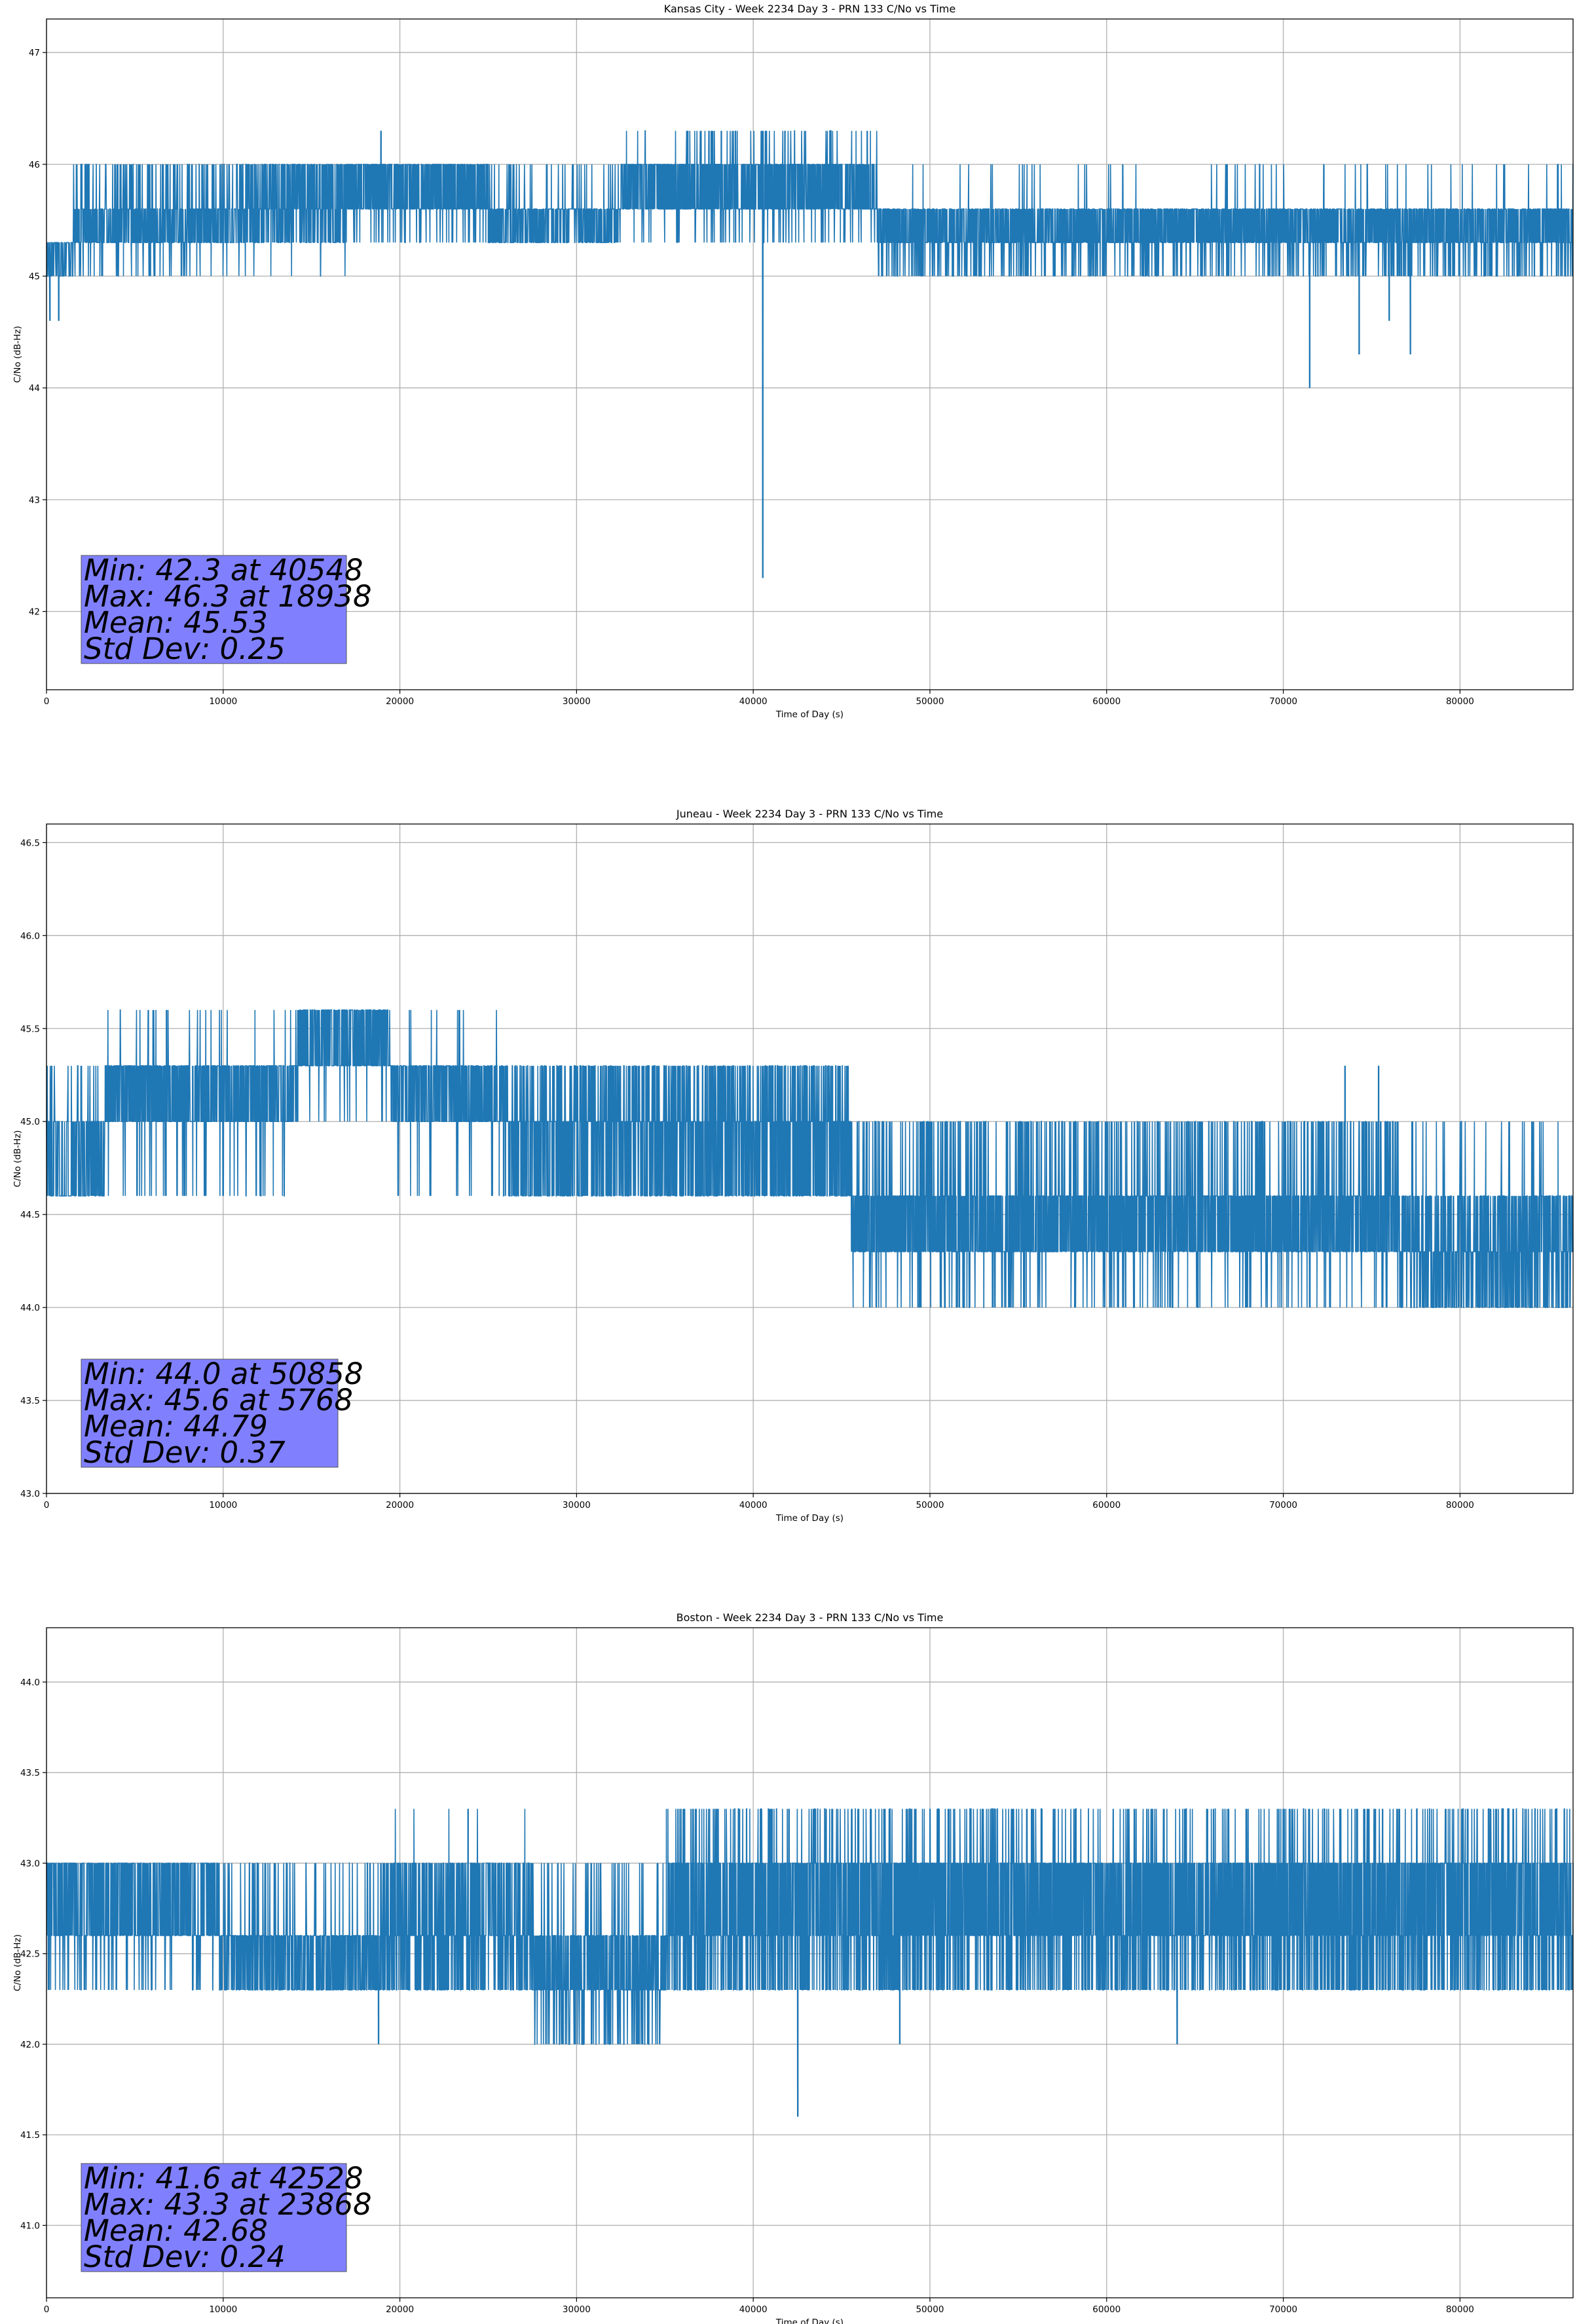 The width and height of the screenshot is (1577, 2324). What do you see at coordinates (185, 2257) in the screenshot?
I see `stat-std: Std Dev: 0.24` at bounding box center [185, 2257].